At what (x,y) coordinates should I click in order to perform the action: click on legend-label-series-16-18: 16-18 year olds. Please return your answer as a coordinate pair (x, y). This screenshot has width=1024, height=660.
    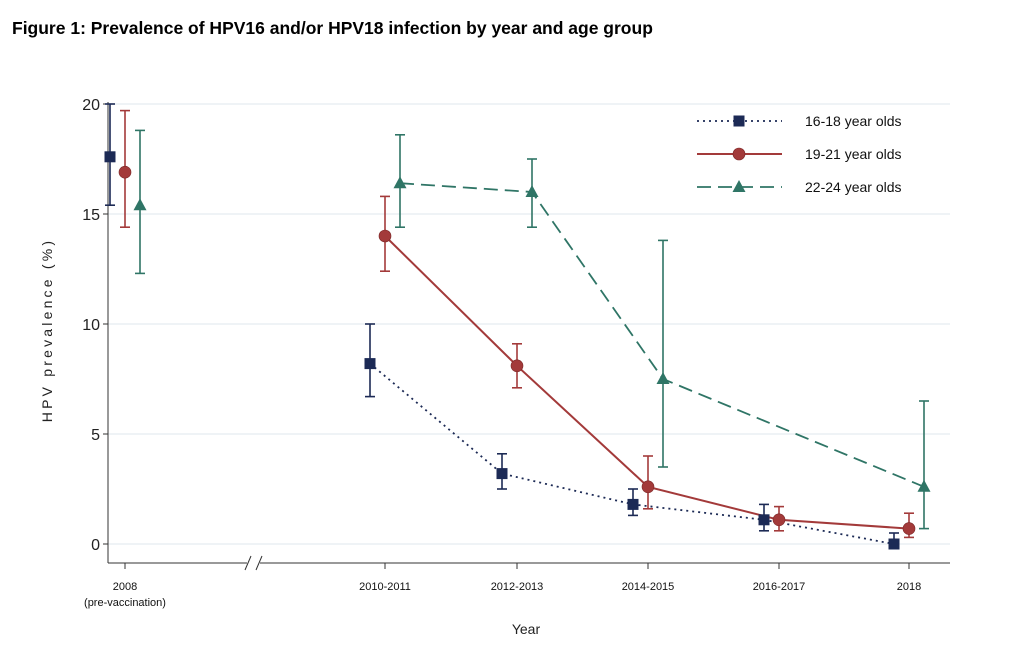
    Looking at the image, I should click on (853, 121).